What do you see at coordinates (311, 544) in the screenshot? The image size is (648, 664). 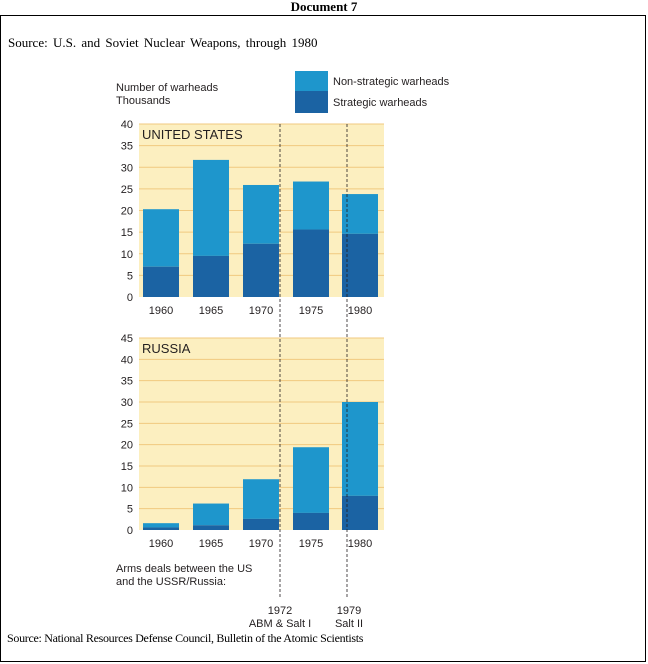 I see `xtick-russia-1975: 1975` at bounding box center [311, 544].